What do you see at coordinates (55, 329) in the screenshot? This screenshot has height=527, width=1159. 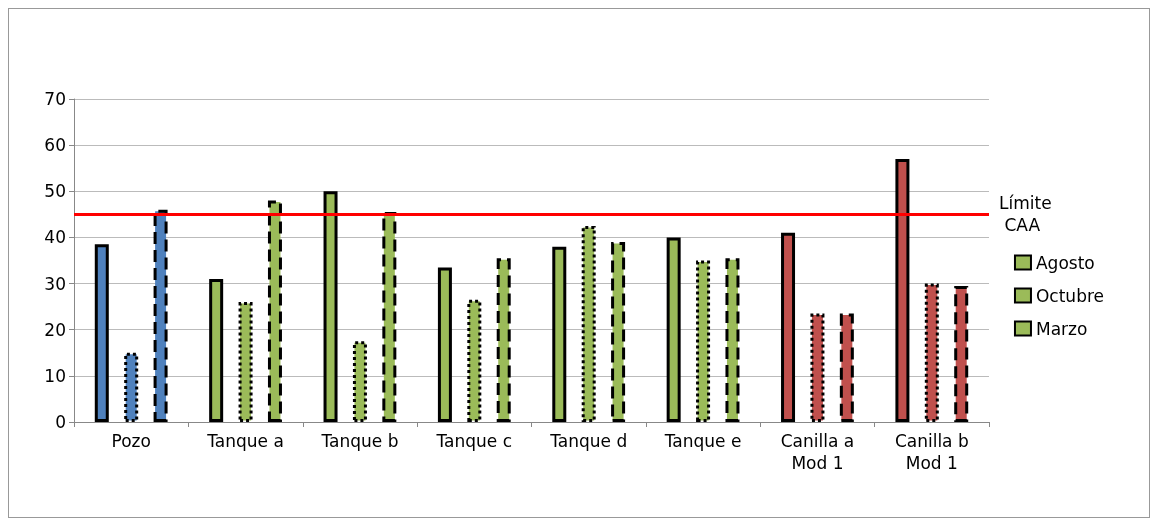 I see `y-tick-label: 20` at bounding box center [55, 329].